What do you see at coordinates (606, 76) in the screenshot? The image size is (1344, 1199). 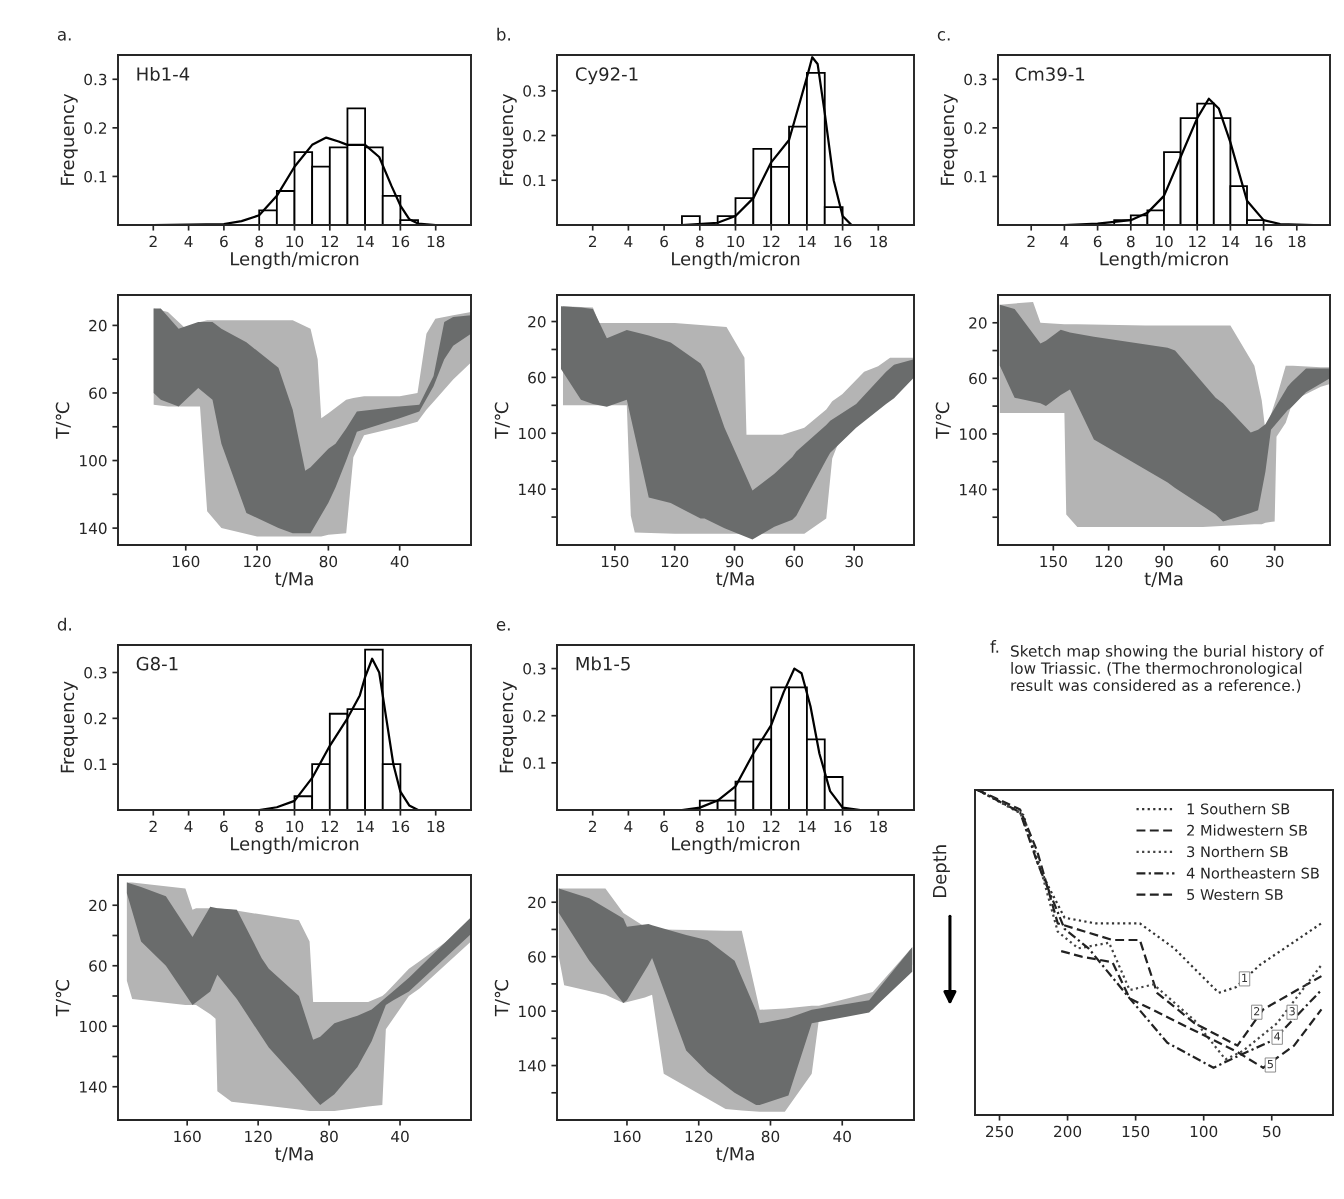 I see `text: Cy92-1` at bounding box center [606, 76].